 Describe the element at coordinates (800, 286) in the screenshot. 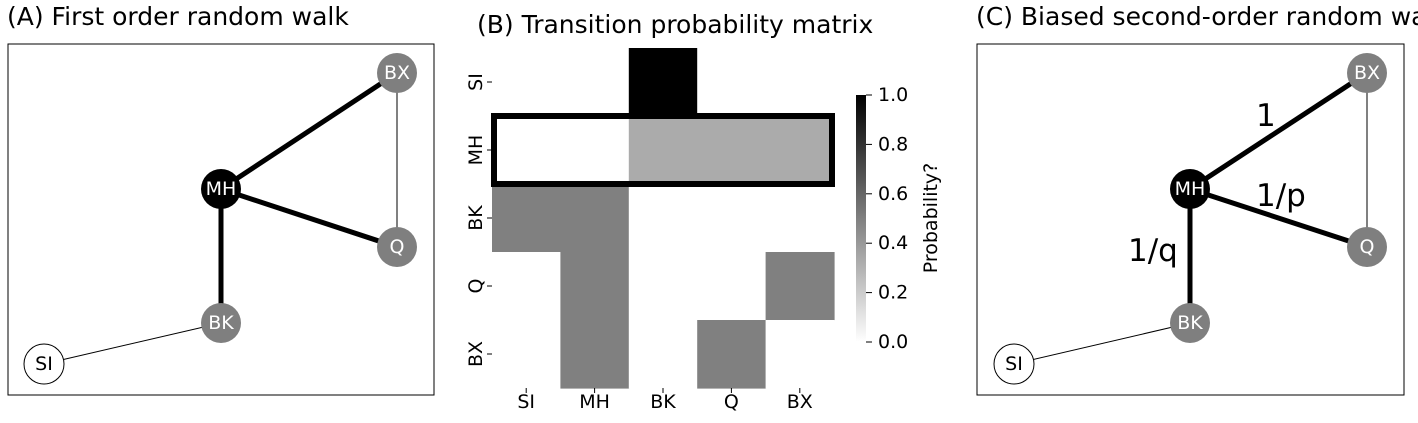

I see `heatmap-cell-q-bx` at that location.